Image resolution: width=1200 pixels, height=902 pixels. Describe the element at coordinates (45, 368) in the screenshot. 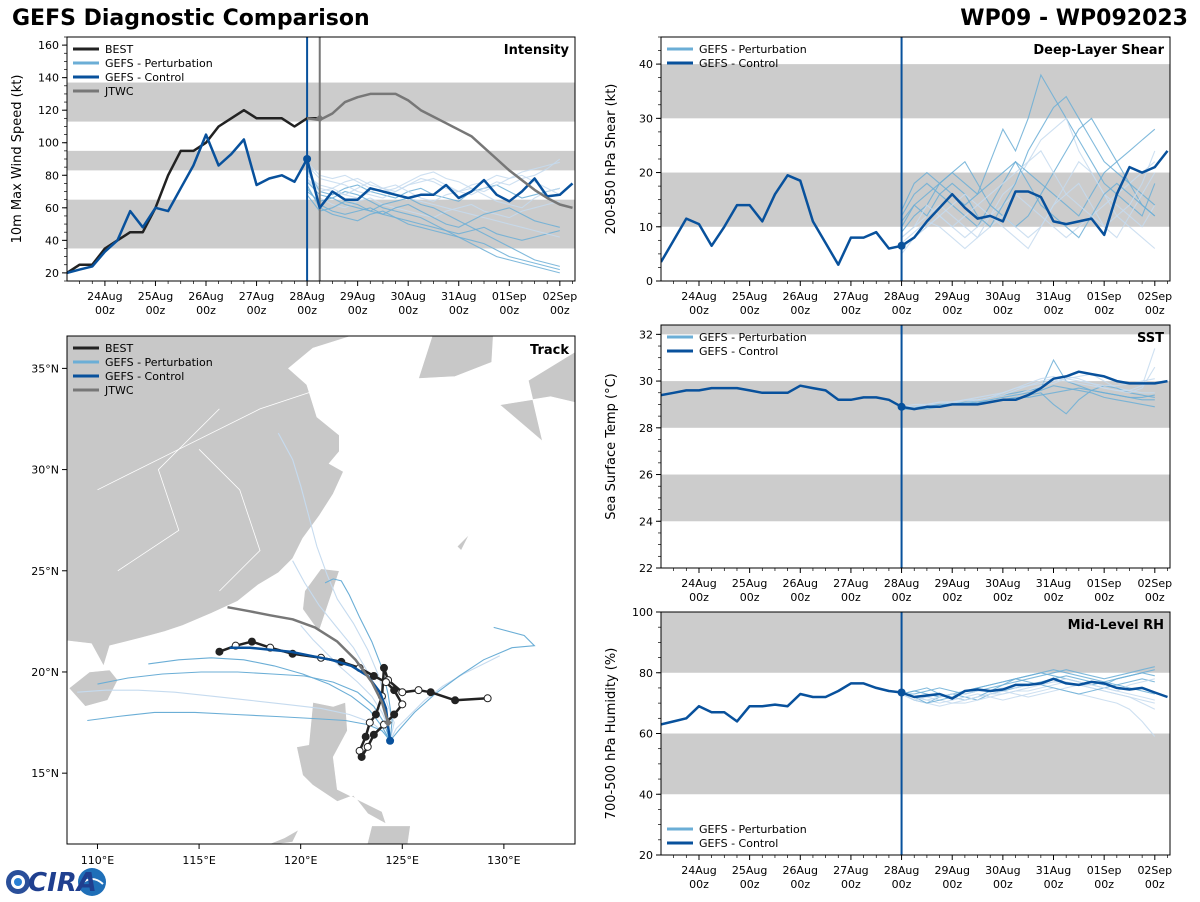

I see `lat-tick-label: 35°N` at that location.